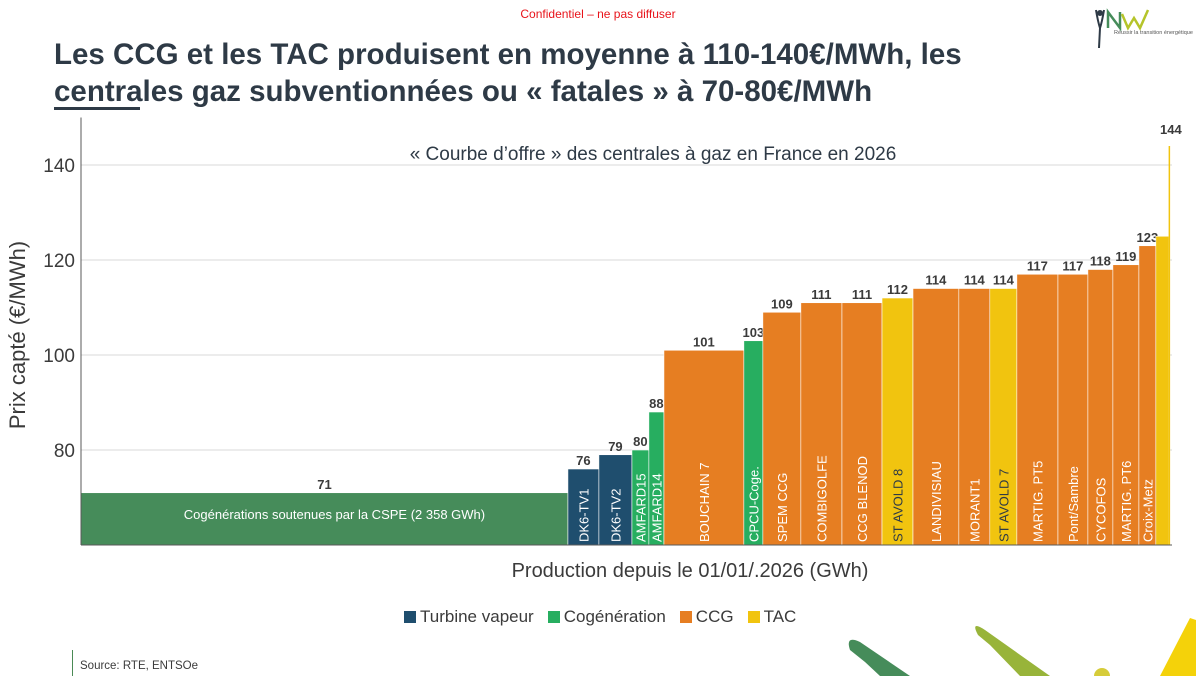 Image resolution: width=1196 pixels, height=676 pixels. I want to click on bar-name-label: CPCU-Coge., so click(753, 504).